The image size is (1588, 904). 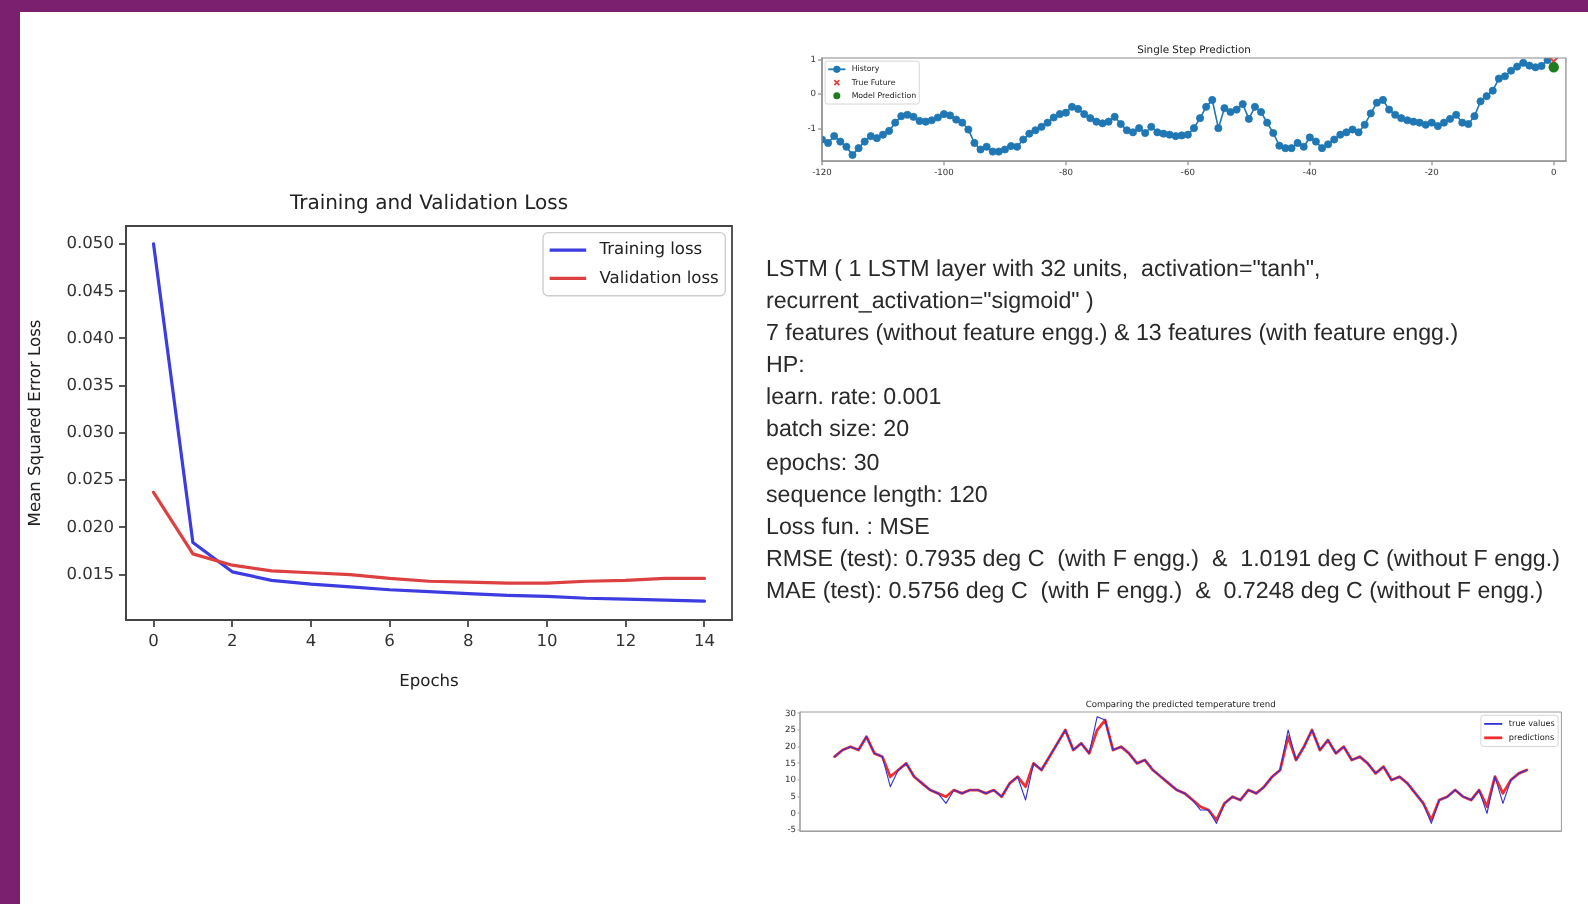 What do you see at coordinates (704, 640) in the screenshot?
I see `x-tick-label: 14` at bounding box center [704, 640].